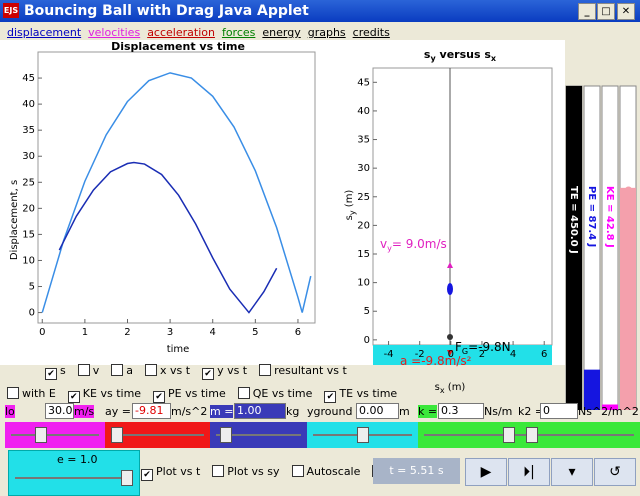 Image resolution: width=640 pixels, height=496 pixels. Describe the element at coordinates (39, 393) in the screenshot. I see `checkbox-label: with E` at that location.